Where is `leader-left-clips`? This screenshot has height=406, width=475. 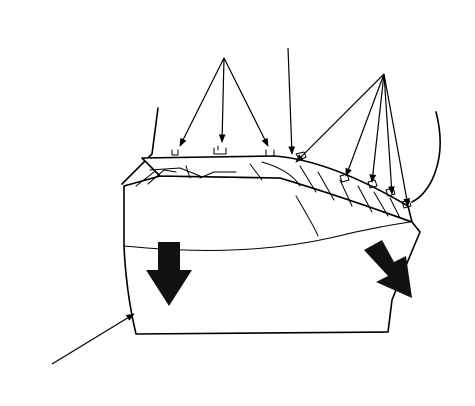 leader-left-clips is located at coordinates (224, 102).